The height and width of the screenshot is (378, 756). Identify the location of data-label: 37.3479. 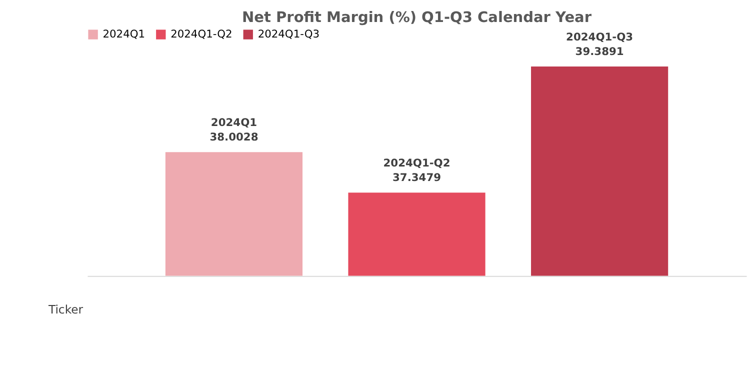
(417, 177).